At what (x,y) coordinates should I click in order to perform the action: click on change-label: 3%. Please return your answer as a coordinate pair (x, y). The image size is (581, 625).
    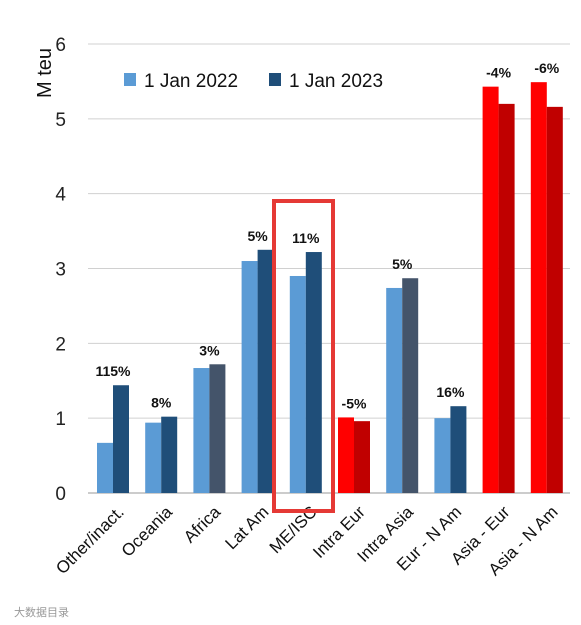
    Looking at the image, I should click on (209, 350).